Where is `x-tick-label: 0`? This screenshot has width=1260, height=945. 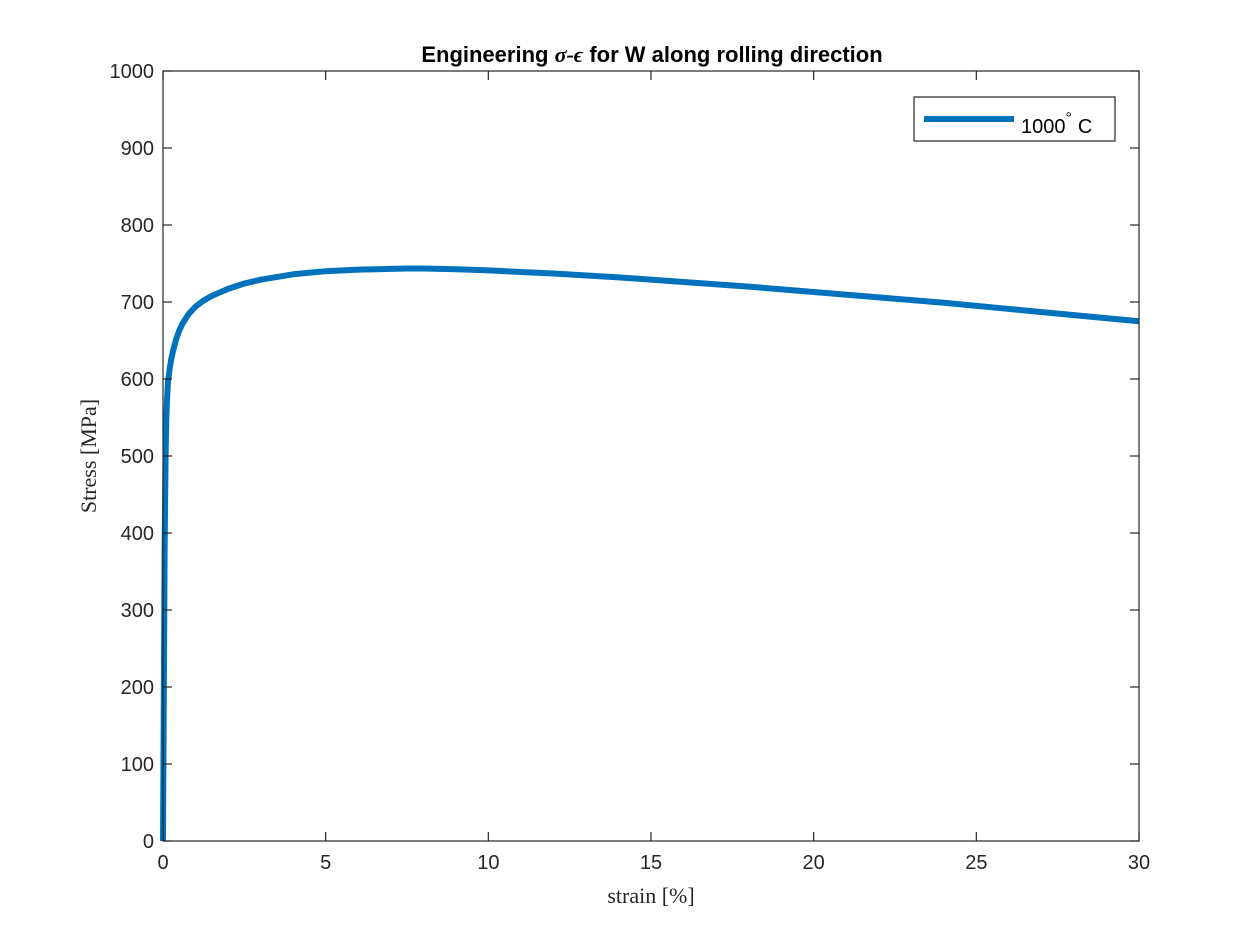 x-tick-label: 0 is located at coordinates (162, 863).